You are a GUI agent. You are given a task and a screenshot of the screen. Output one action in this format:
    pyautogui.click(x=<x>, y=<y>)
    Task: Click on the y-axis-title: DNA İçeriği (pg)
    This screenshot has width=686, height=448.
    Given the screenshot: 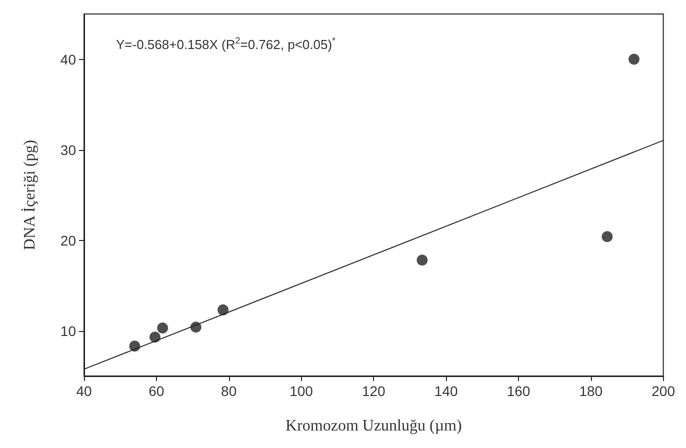 What is the action you would take?
    pyautogui.click(x=29, y=195)
    